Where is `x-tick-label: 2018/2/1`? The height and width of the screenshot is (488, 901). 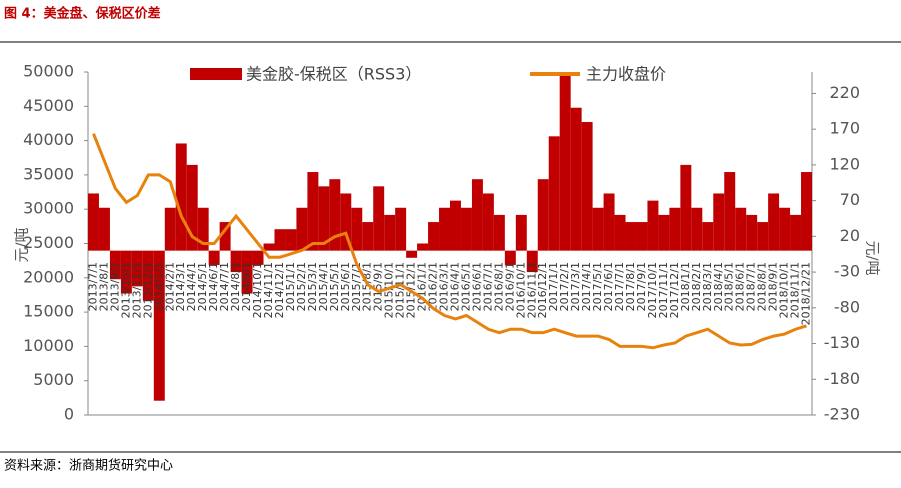 x-tick-label: 2018/2/1 is located at coordinates (696, 286).